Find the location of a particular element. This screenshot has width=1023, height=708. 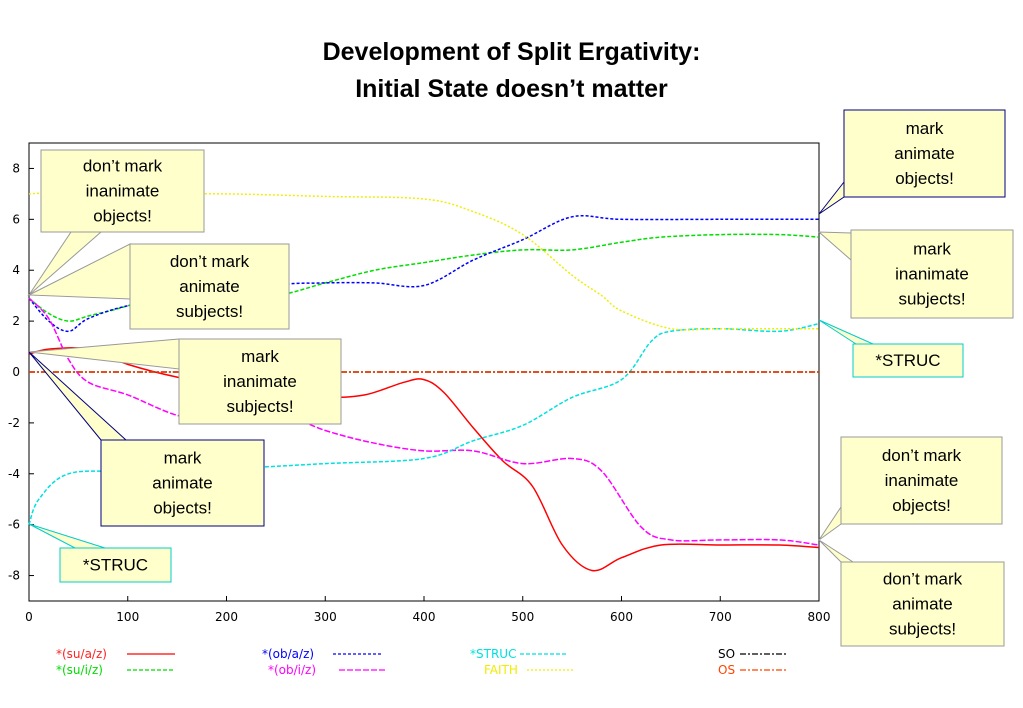

x-tick-label: 600 is located at coordinates (621, 617).